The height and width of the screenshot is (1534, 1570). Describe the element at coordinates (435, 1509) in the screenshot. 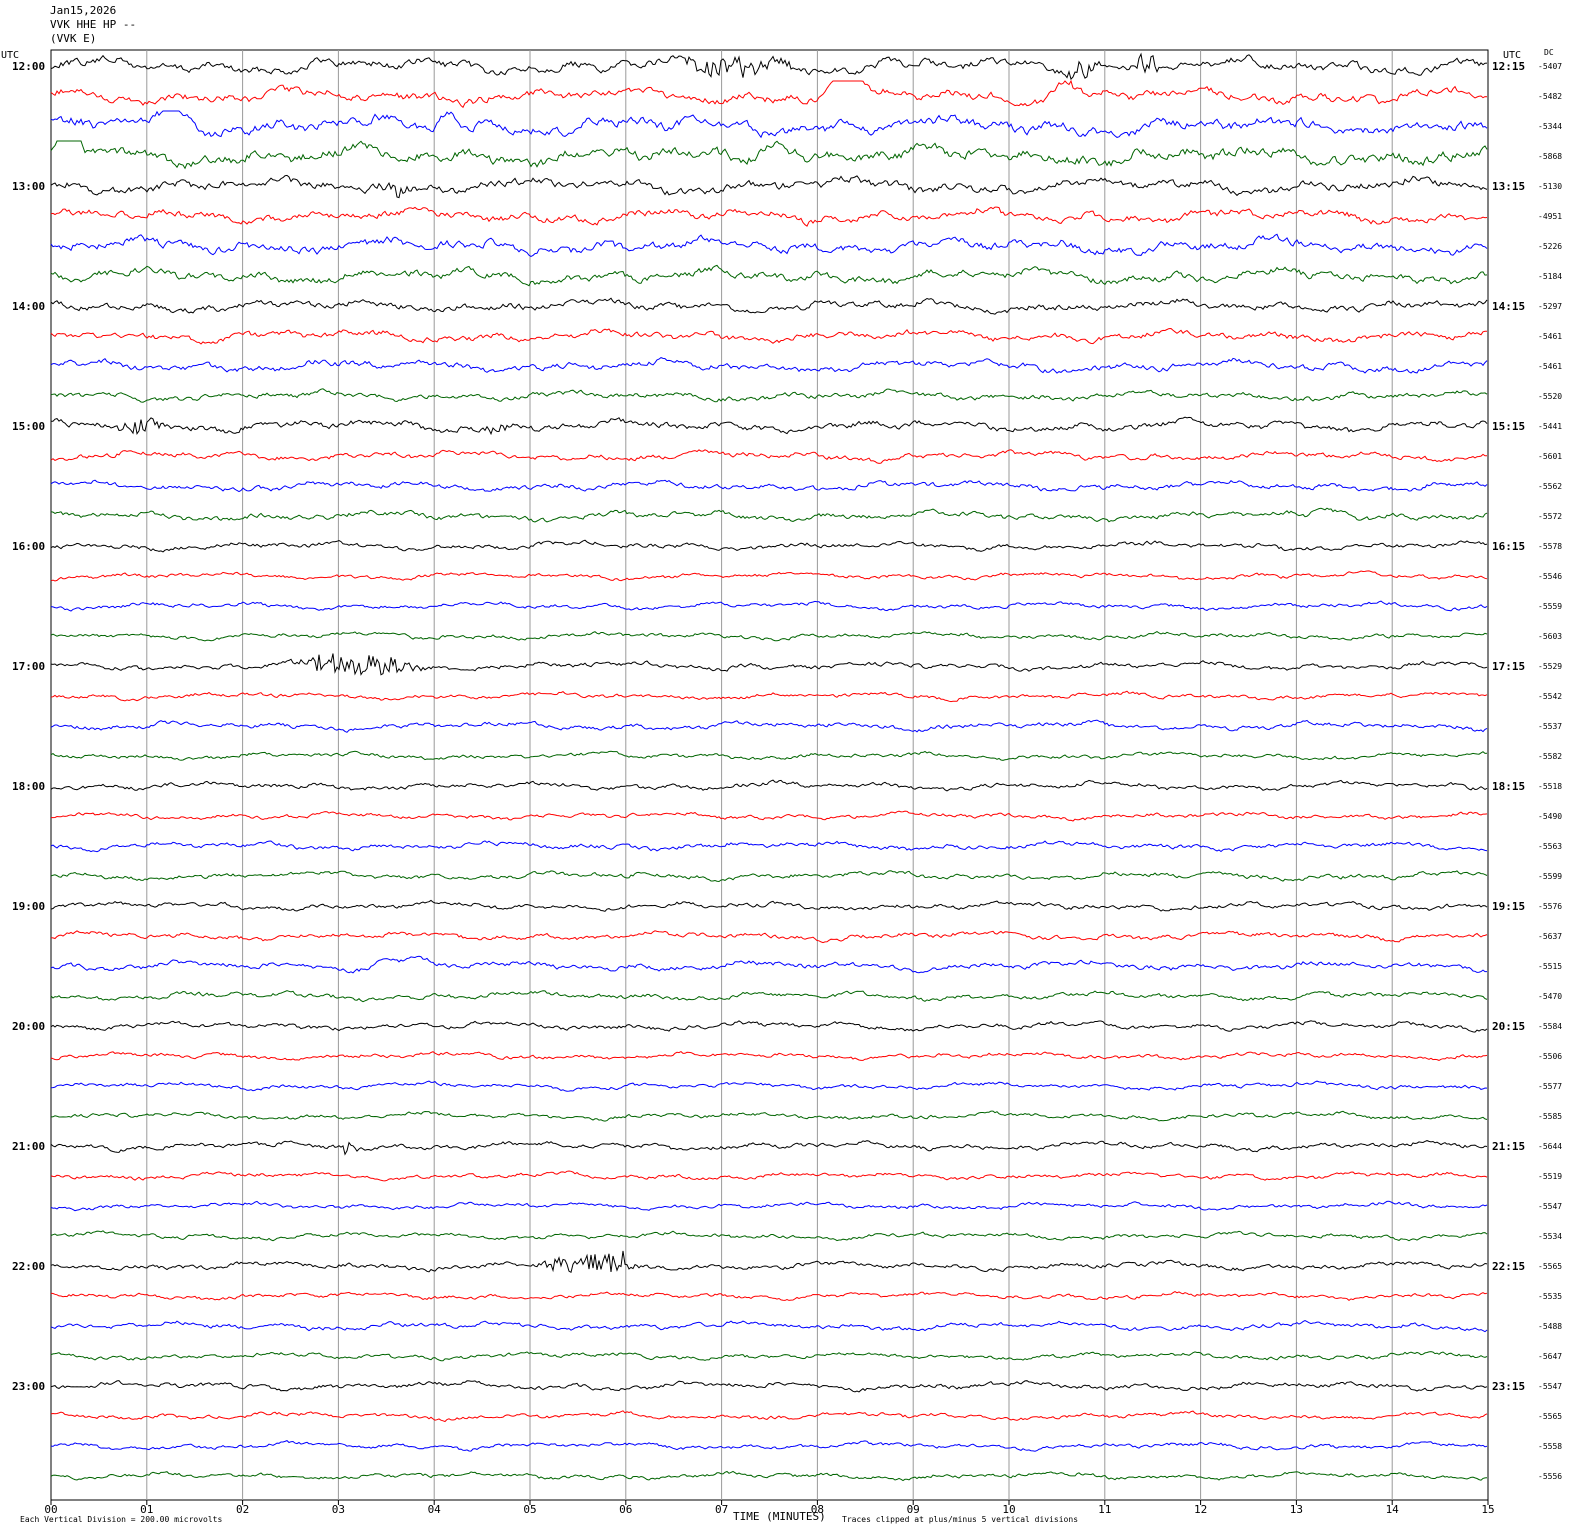

I see `x-tick-label: 04` at that location.